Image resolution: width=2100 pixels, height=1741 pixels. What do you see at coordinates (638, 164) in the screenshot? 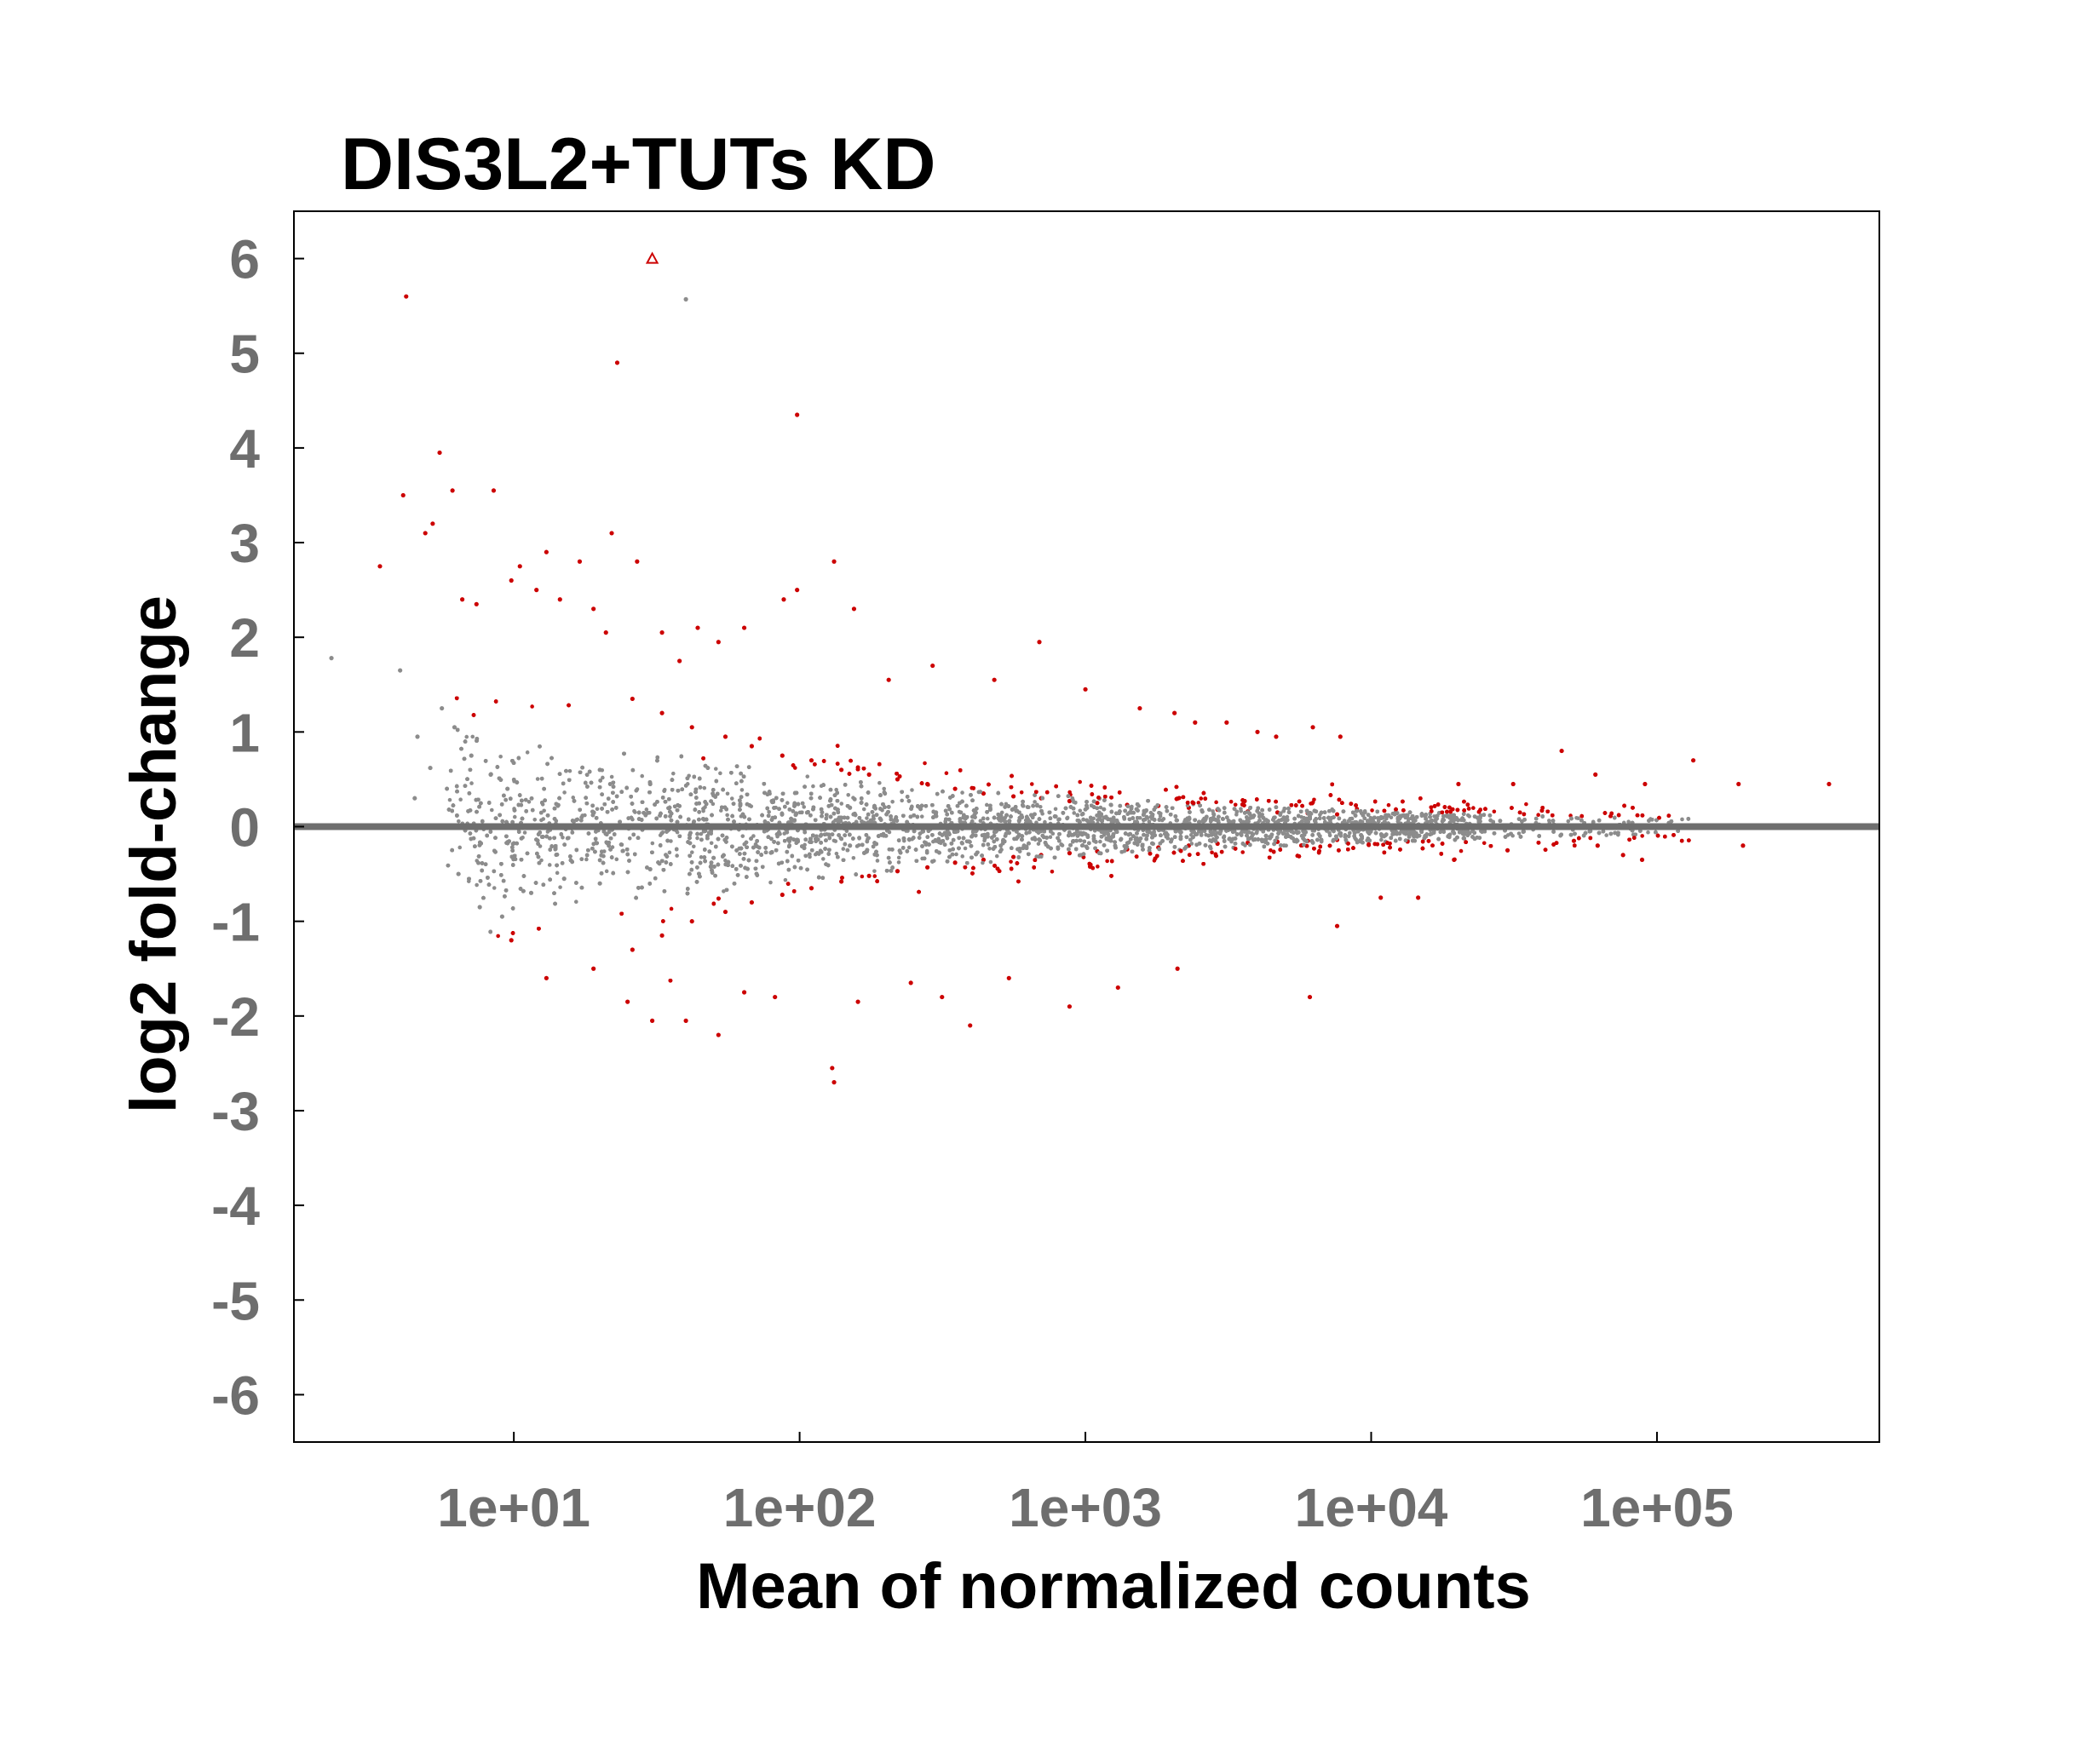
I see `chart-title: DIS3L2+TUTs KD` at bounding box center [638, 164].